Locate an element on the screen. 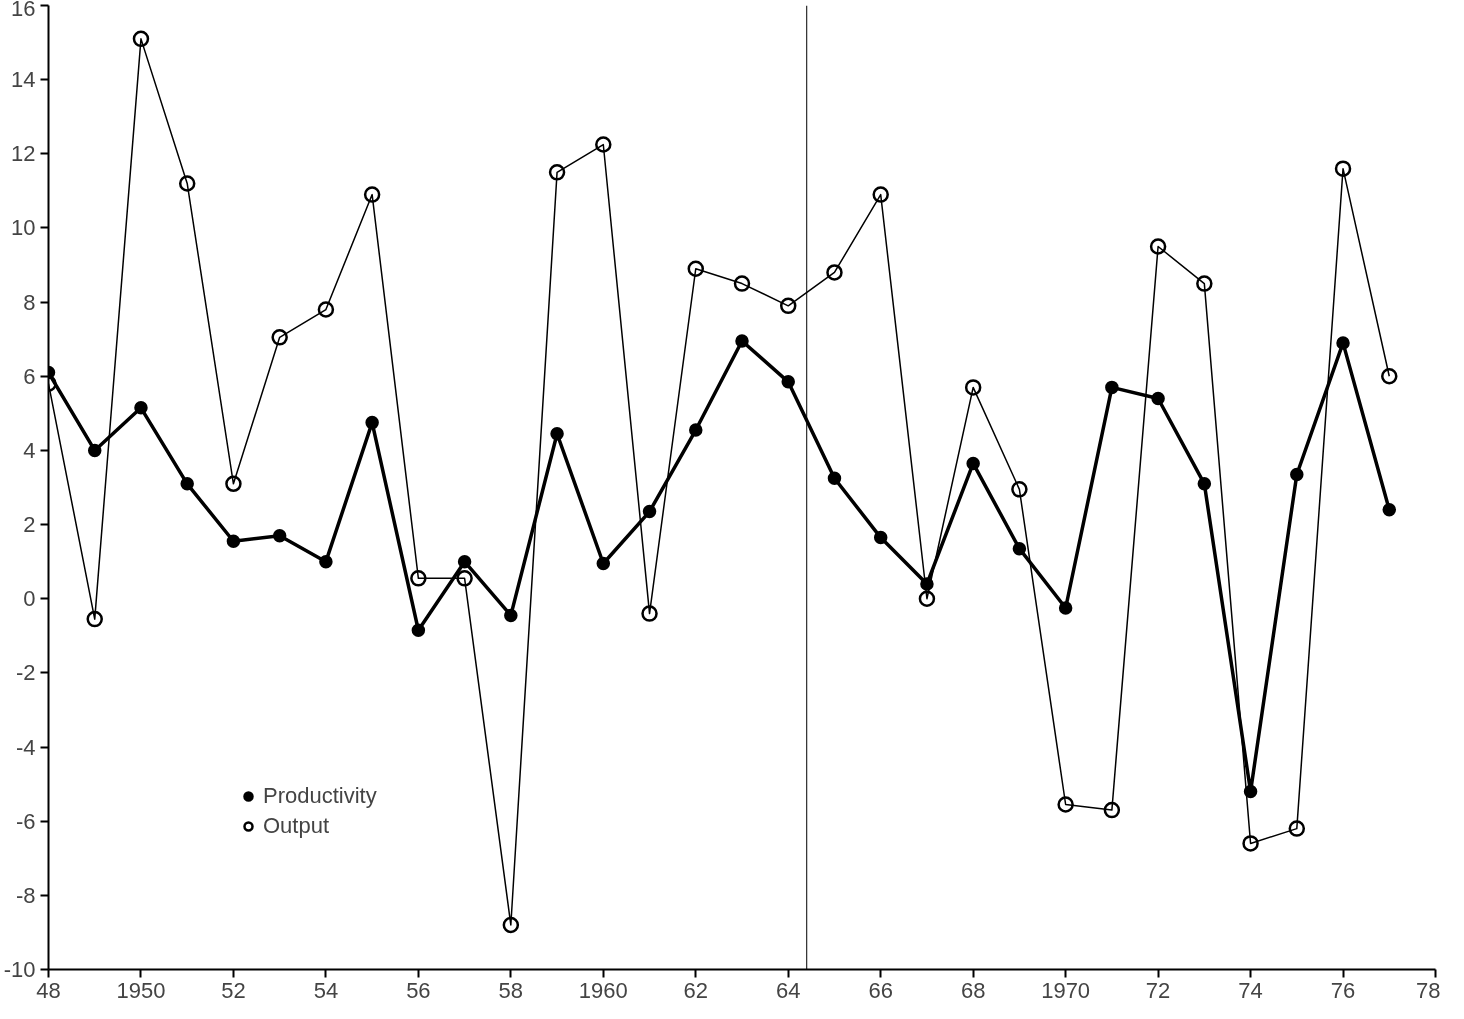  x-tick-label: 66 is located at coordinates (880, 990).